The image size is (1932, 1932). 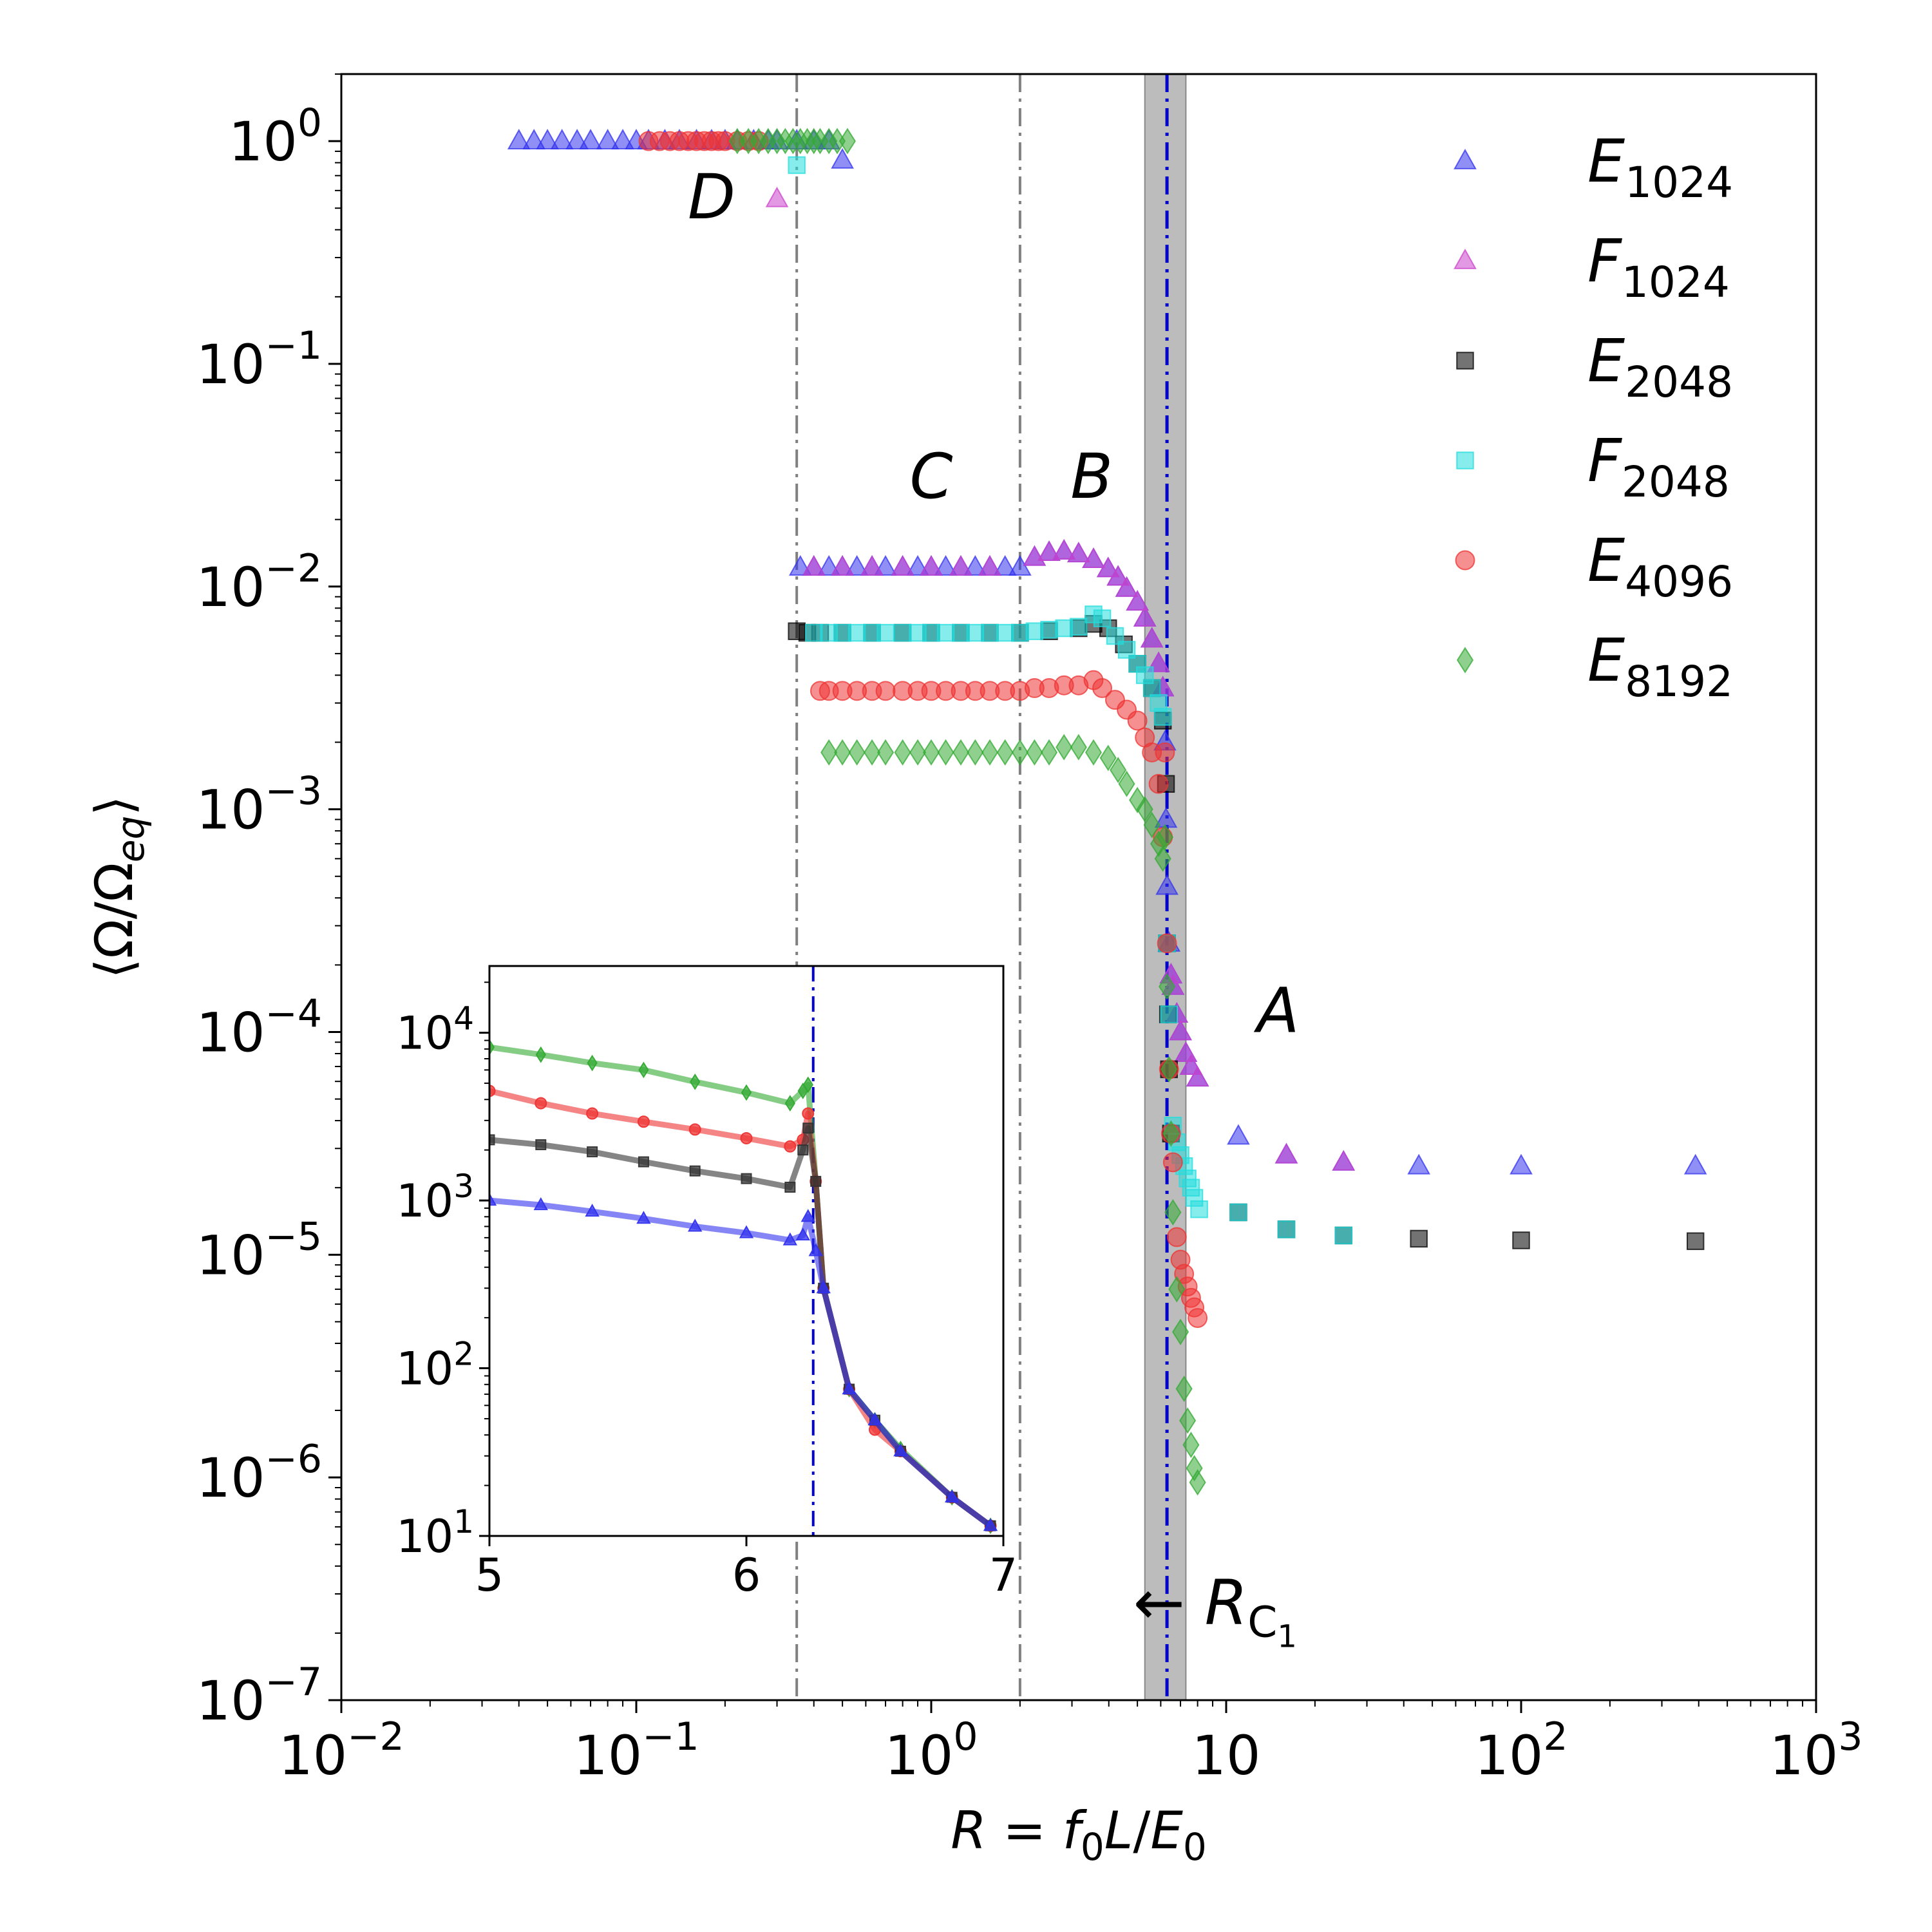 What do you see at coordinates (1465, 258) in the screenshot?
I see `legend-marker-f1024` at bounding box center [1465, 258].